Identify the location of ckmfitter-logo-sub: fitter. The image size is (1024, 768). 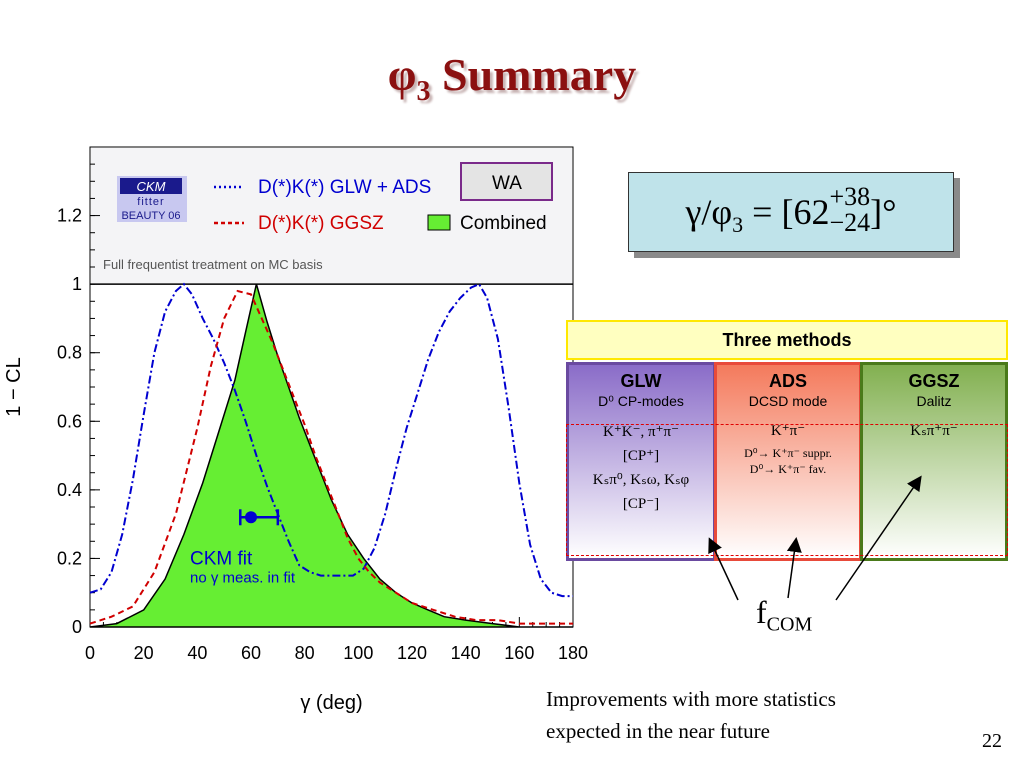
(150, 202).